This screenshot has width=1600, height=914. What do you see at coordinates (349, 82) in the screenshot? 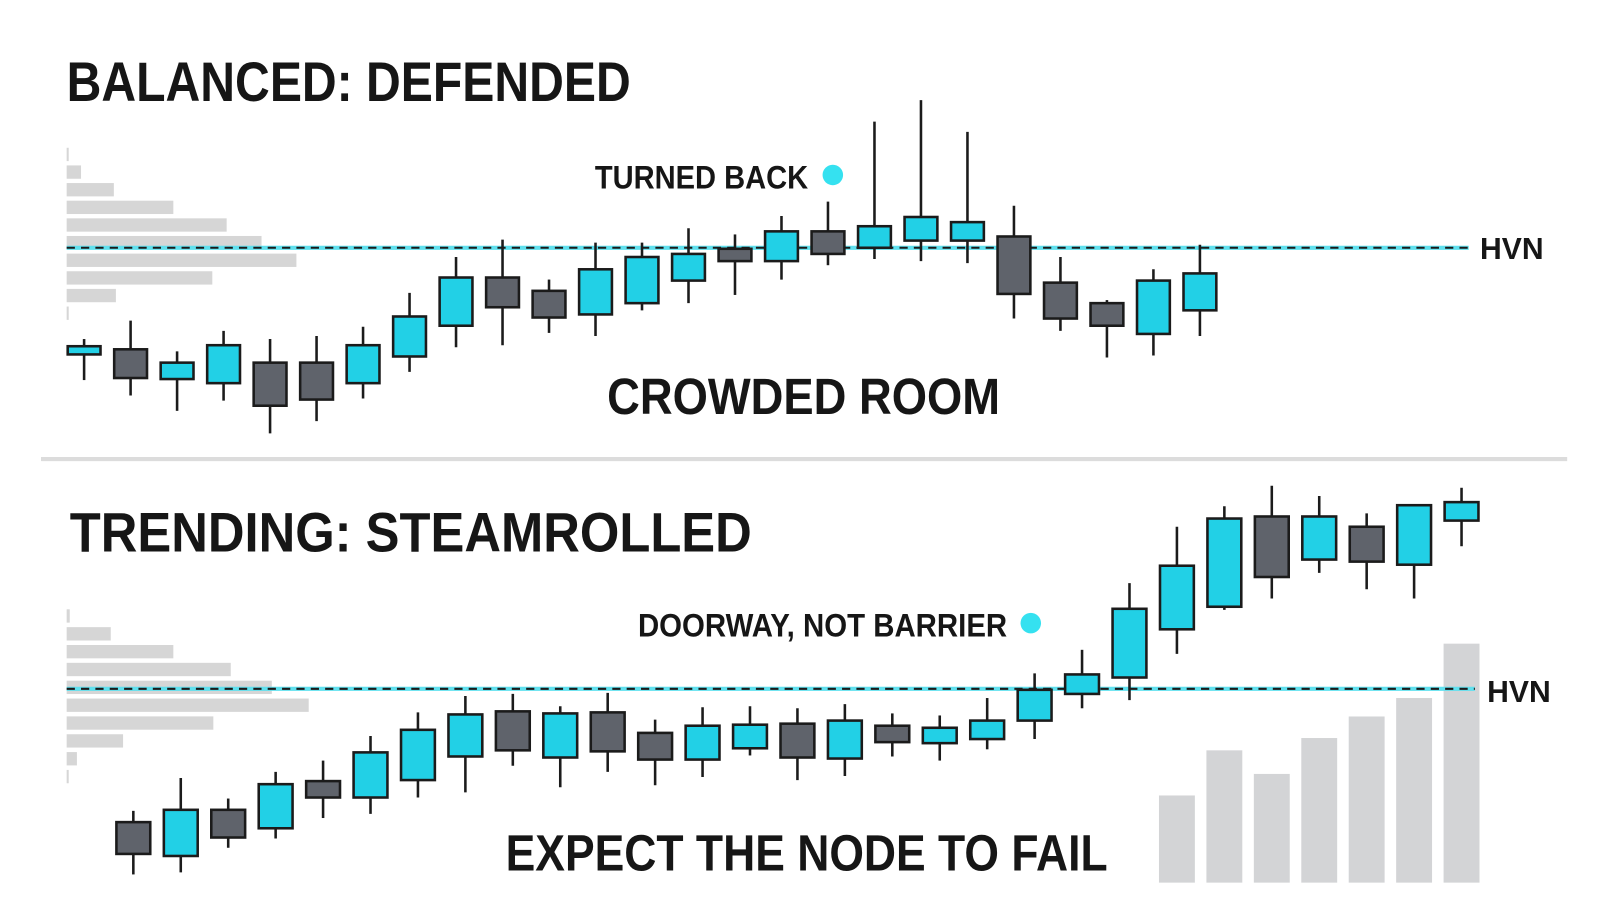
I see `panel-title: BALANCED: DEFENDED` at bounding box center [349, 82].